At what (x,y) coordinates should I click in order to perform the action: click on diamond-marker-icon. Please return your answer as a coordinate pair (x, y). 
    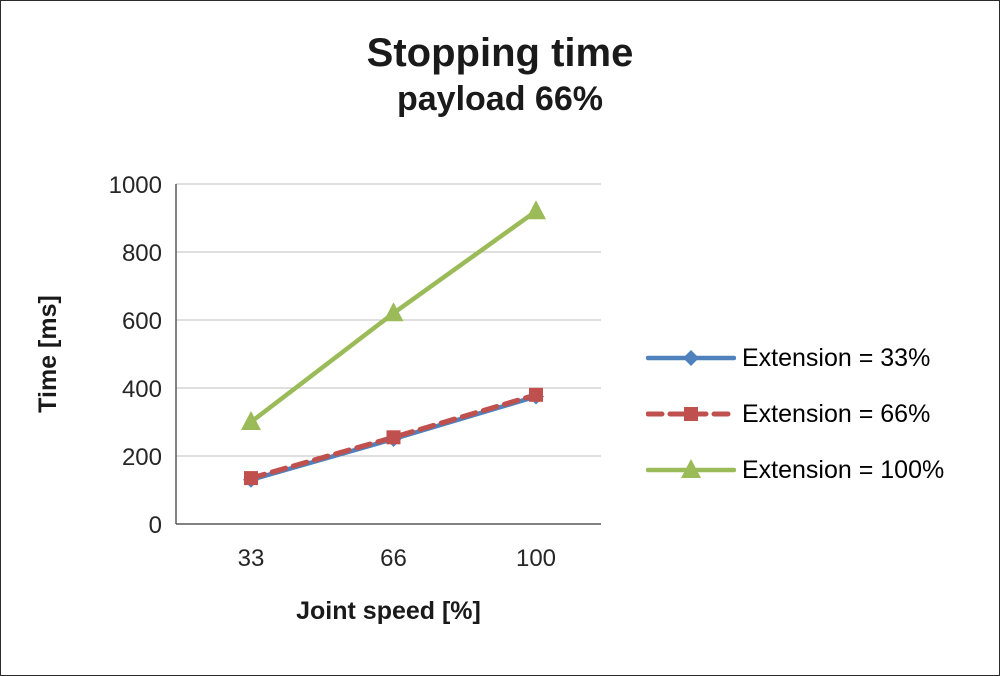
    Looking at the image, I should click on (691, 358).